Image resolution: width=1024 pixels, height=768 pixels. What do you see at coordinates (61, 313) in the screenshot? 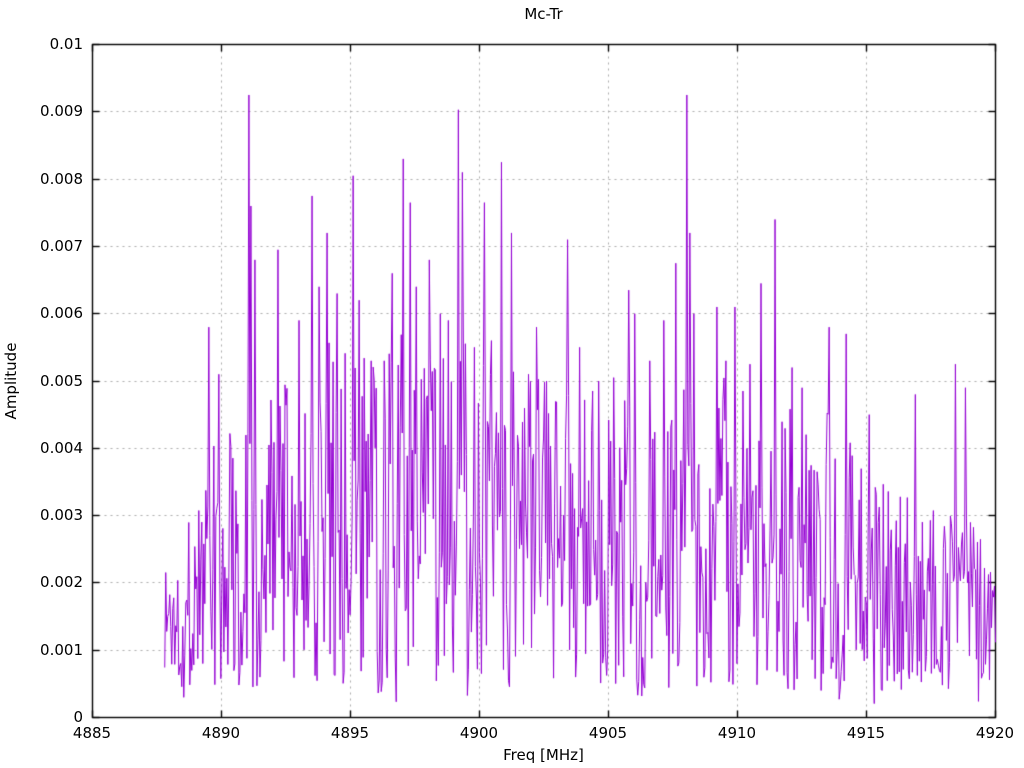
I see `y-tick-label: 0.006` at bounding box center [61, 313].